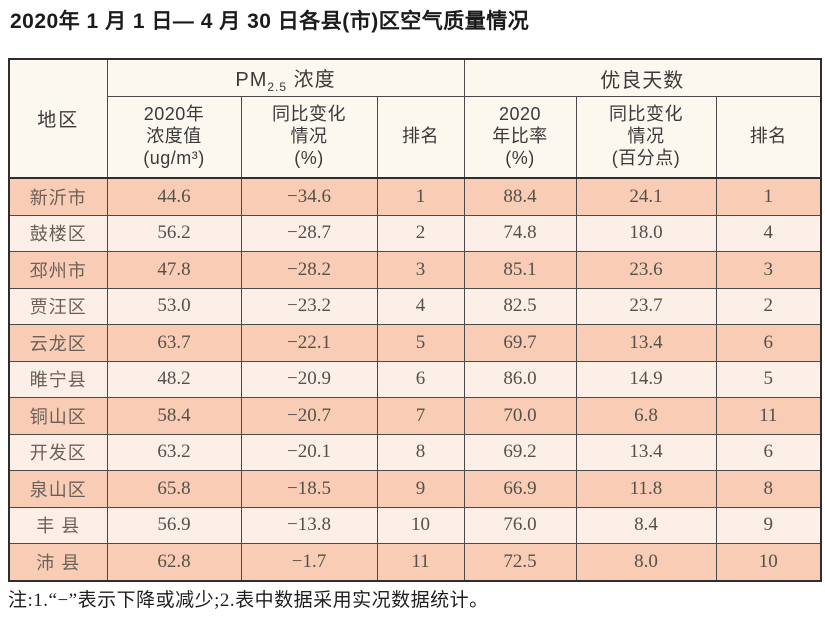  Describe the element at coordinates (768, 489) in the screenshot. I see `gd-rank-cell: 8` at that location.